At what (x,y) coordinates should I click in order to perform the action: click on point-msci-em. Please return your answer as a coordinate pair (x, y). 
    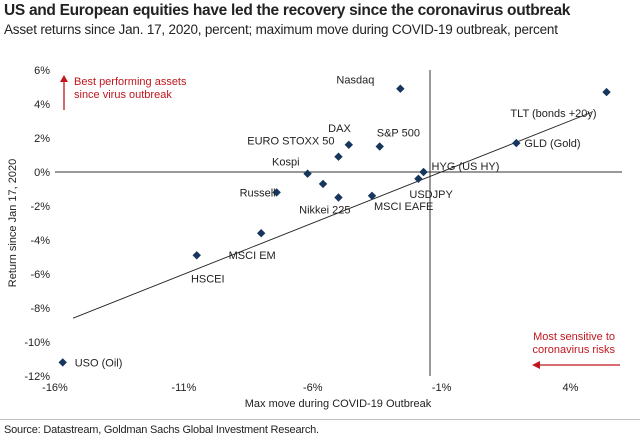
    Looking at the image, I should click on (261, 233).